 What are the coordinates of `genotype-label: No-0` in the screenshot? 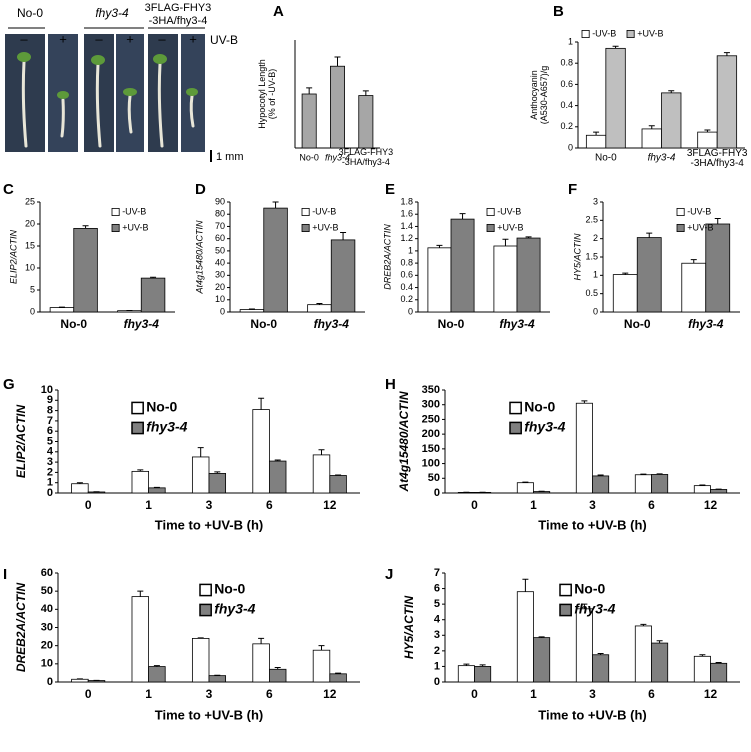 It's located at (30, 13).